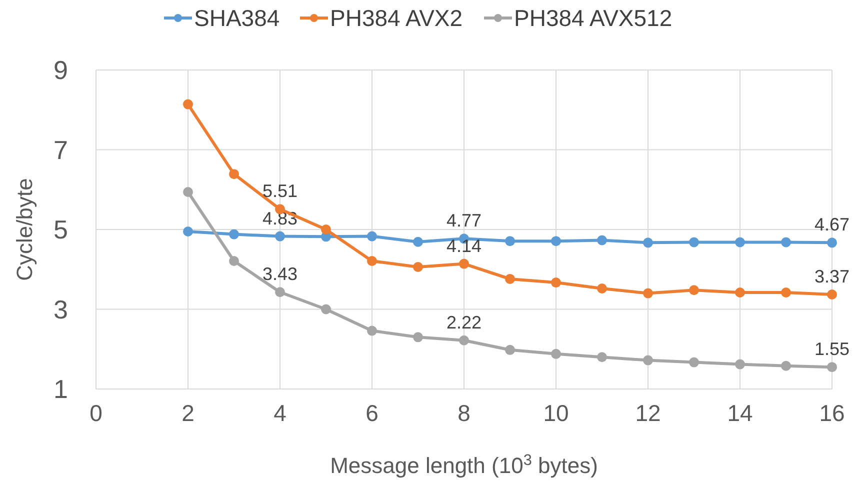 The image size is (856, 495). I want to click on x-tick-label: 6, so click(372, 413).